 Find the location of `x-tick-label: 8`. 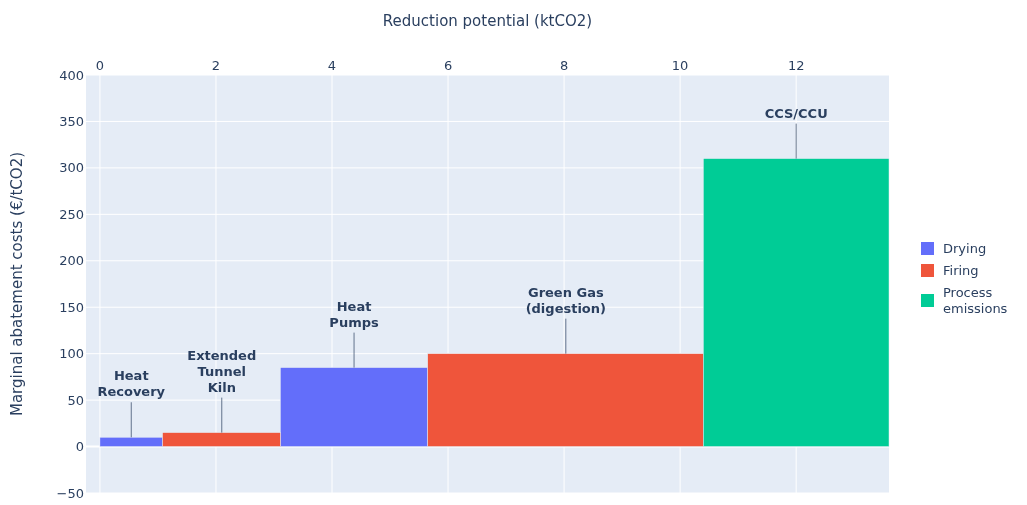

x-tick-label: 8 is located at coordinates (564, 65).